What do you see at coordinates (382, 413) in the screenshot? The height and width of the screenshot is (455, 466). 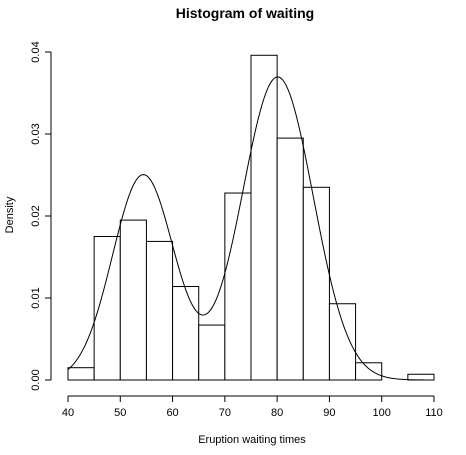 I see `x-tick-label: 100` at bounding box center [382, 413].